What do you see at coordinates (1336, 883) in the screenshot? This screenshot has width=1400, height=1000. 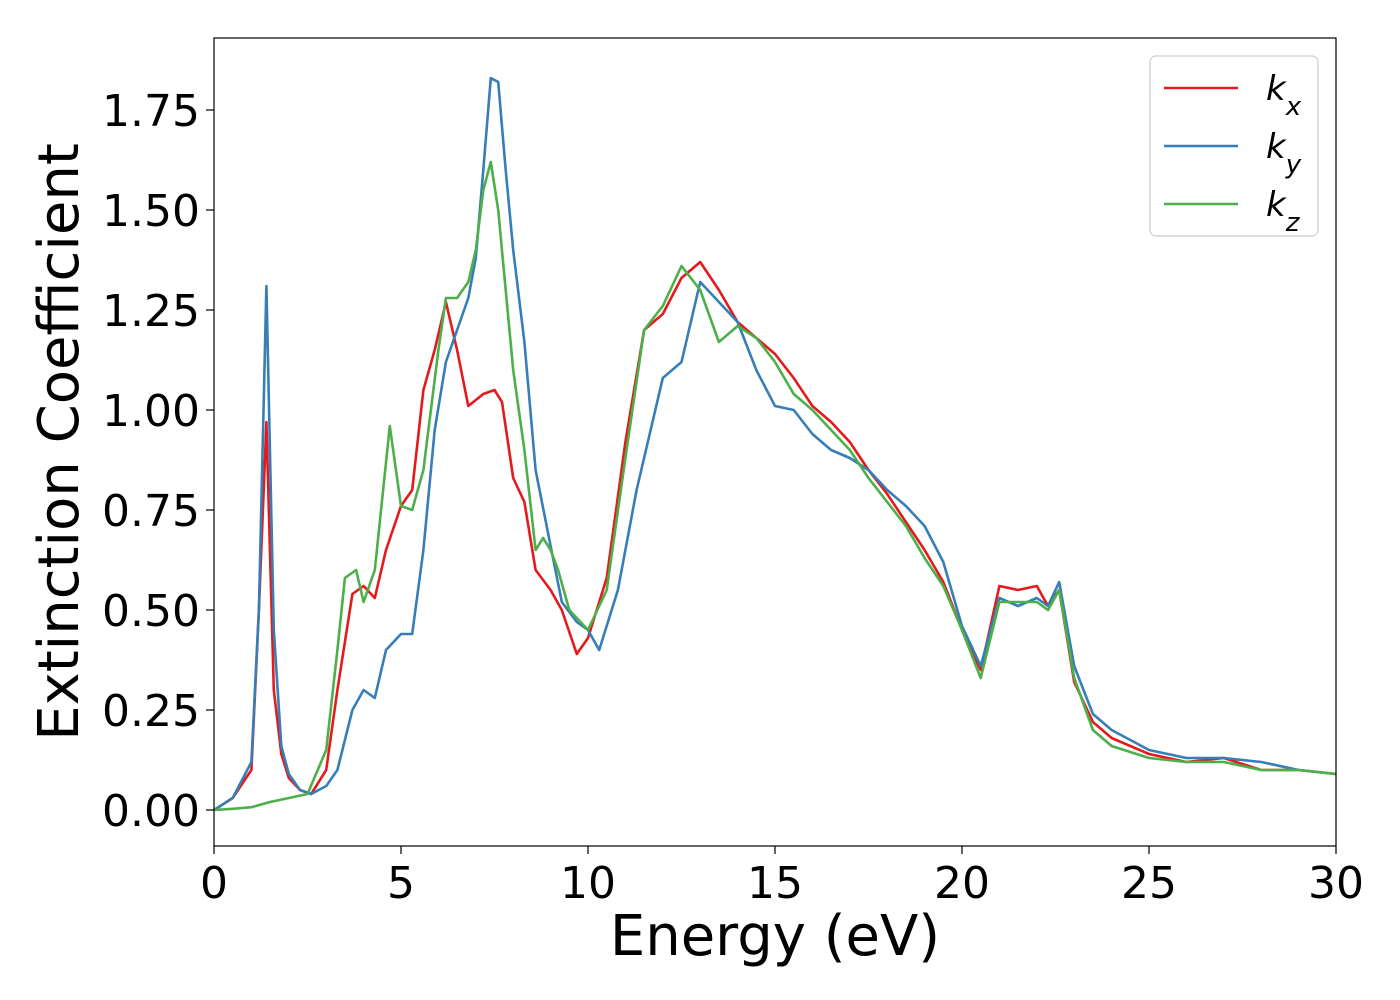 I see `x-tick-label: 30` at bounding box center [1336, 883].